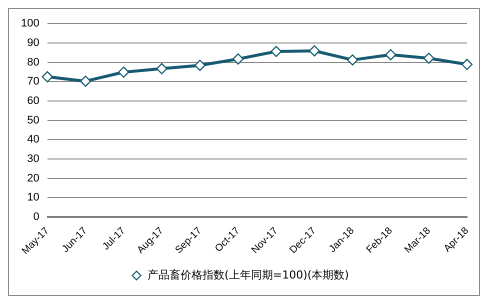 Image resolution: width=488 pixels, height=304 pixels. Describe the element at coordinates (33, 120) in the screenshot. I see `y-tick-label: 50` at that location.